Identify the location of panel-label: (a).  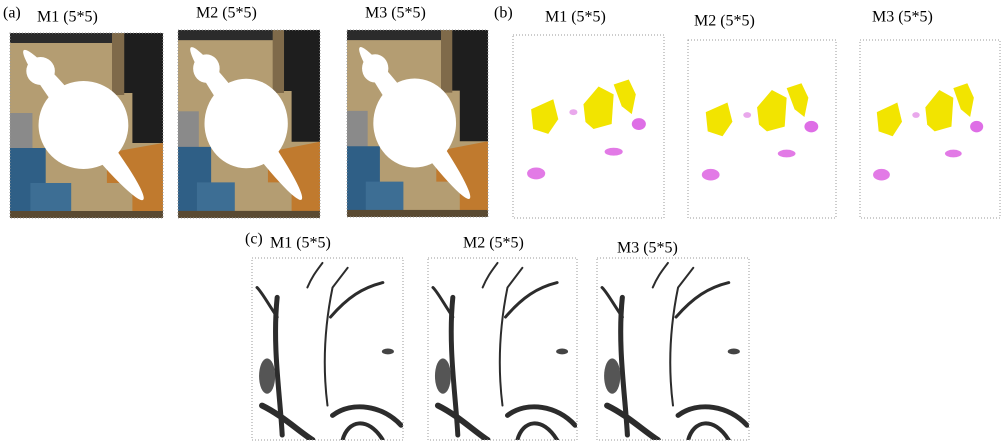
(12, 13).